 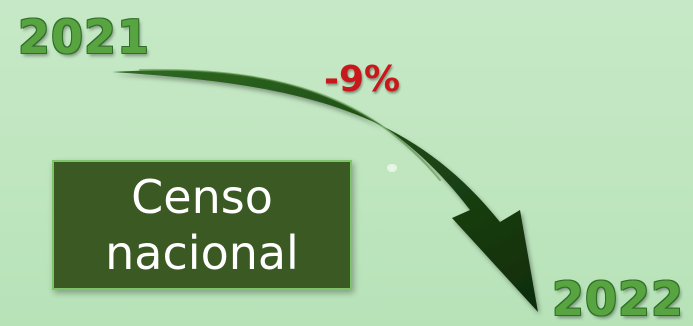 What do you see at coordinates (202, 197) in the screenshot?
I see `label-line-1: Censo` at bounding box center [202, 197].